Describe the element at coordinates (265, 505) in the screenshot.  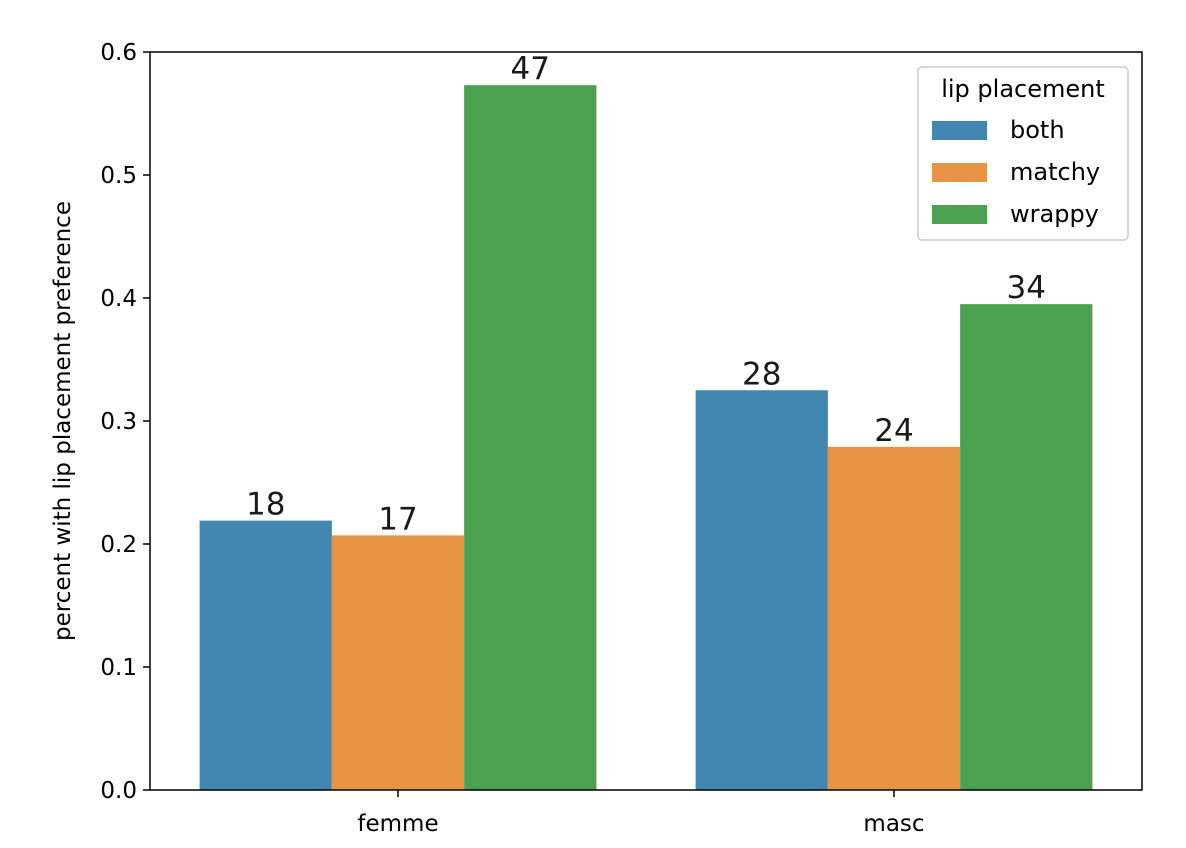
I see `bar-label-both-femme: 18` at that location.